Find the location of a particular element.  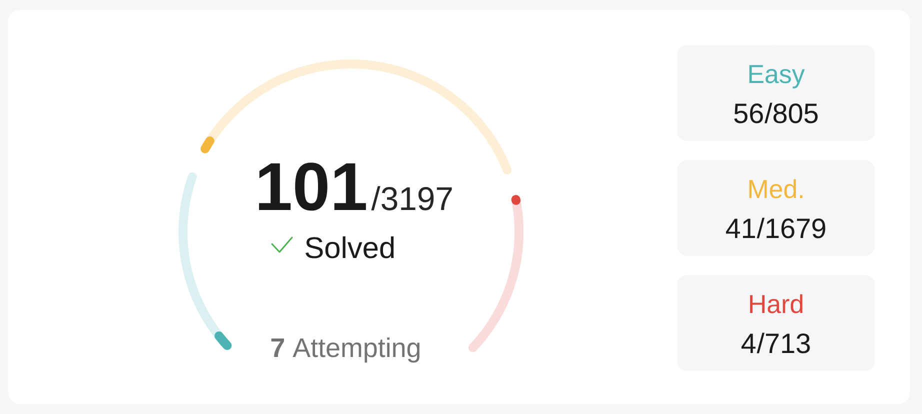

text: /3197 is located at coordinates (411, 198).